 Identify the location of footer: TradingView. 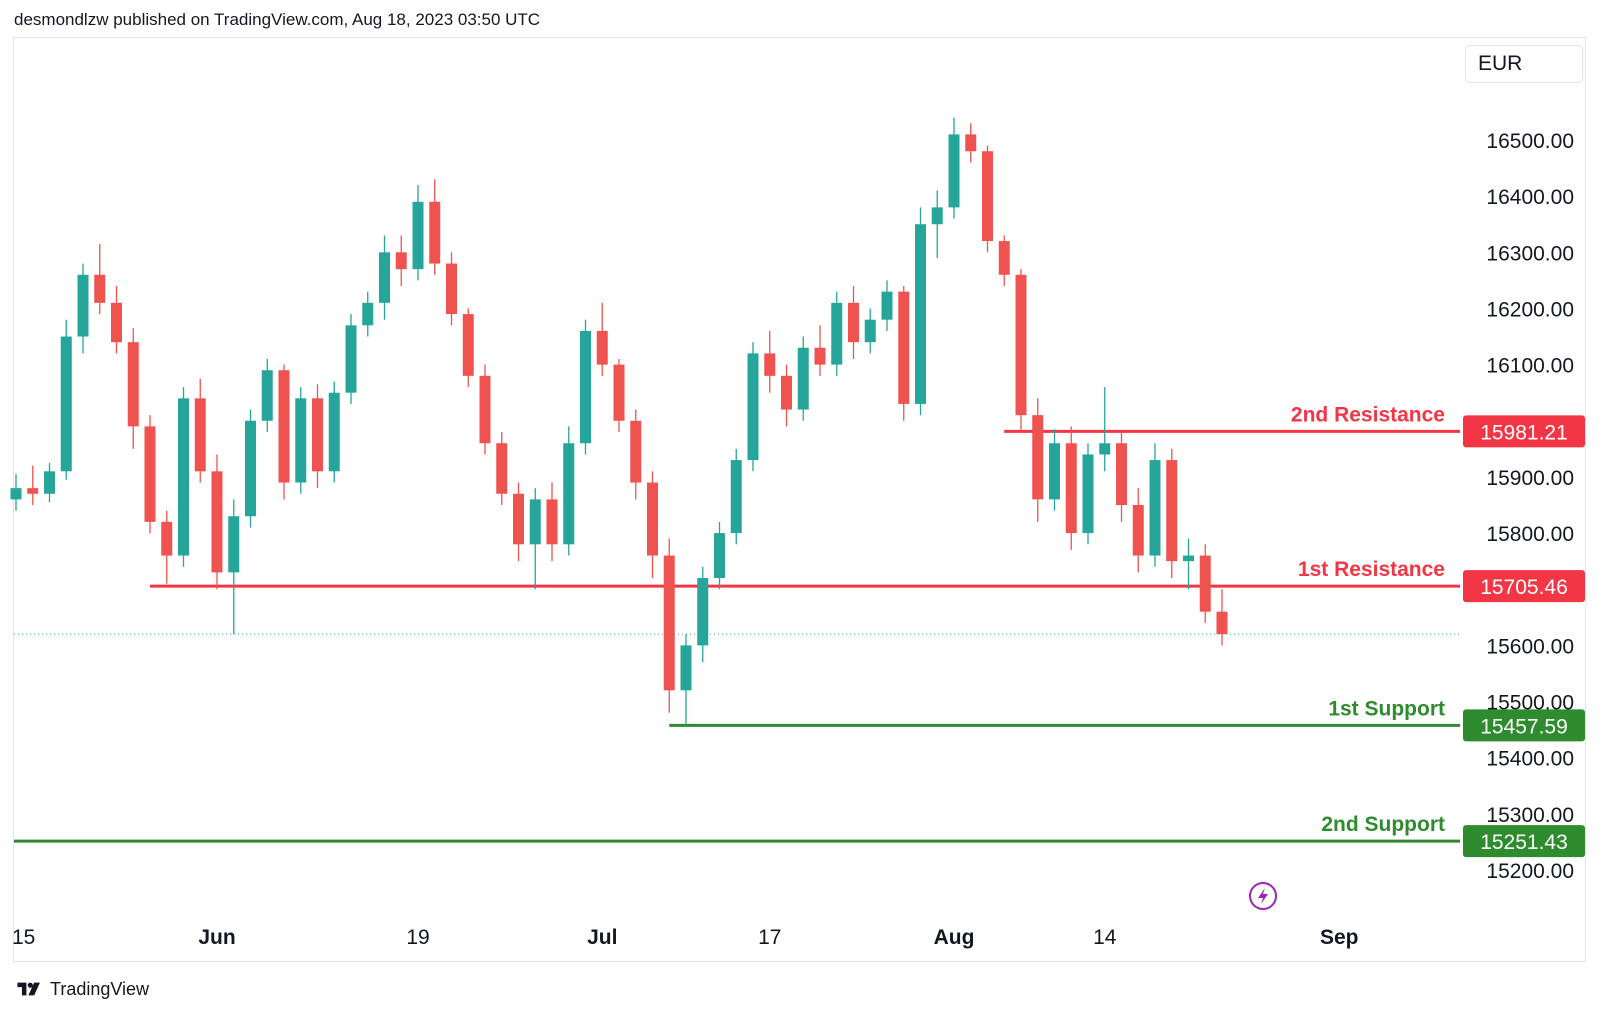
(81, 989).